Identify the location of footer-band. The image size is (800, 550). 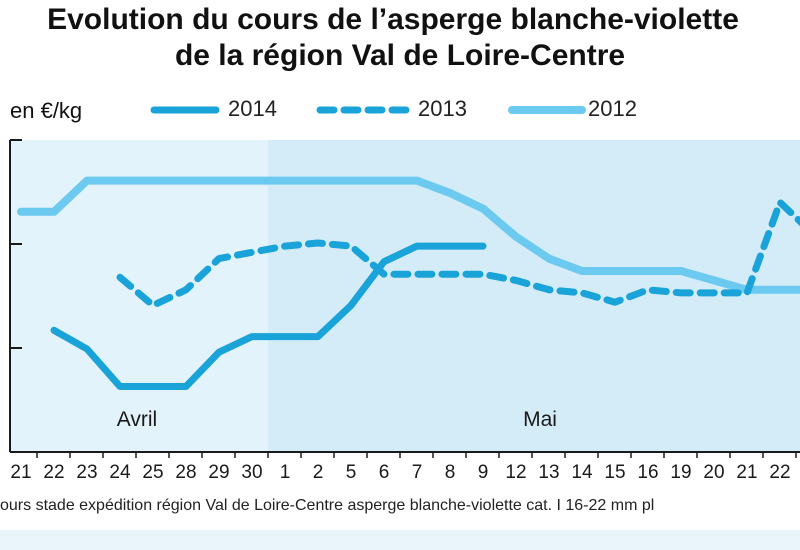
(400, 540).